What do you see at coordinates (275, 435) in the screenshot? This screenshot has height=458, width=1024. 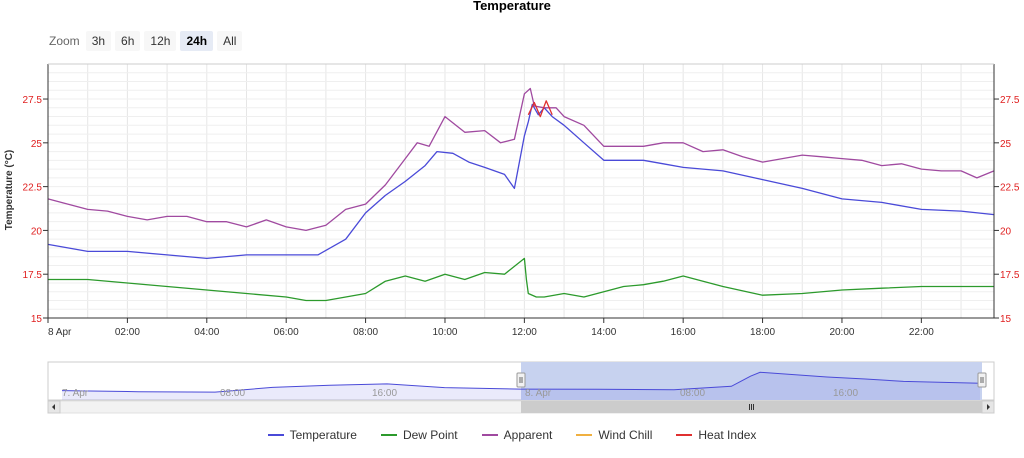 I see `legend-swatch-temperature` at bounding box center [275, 435].